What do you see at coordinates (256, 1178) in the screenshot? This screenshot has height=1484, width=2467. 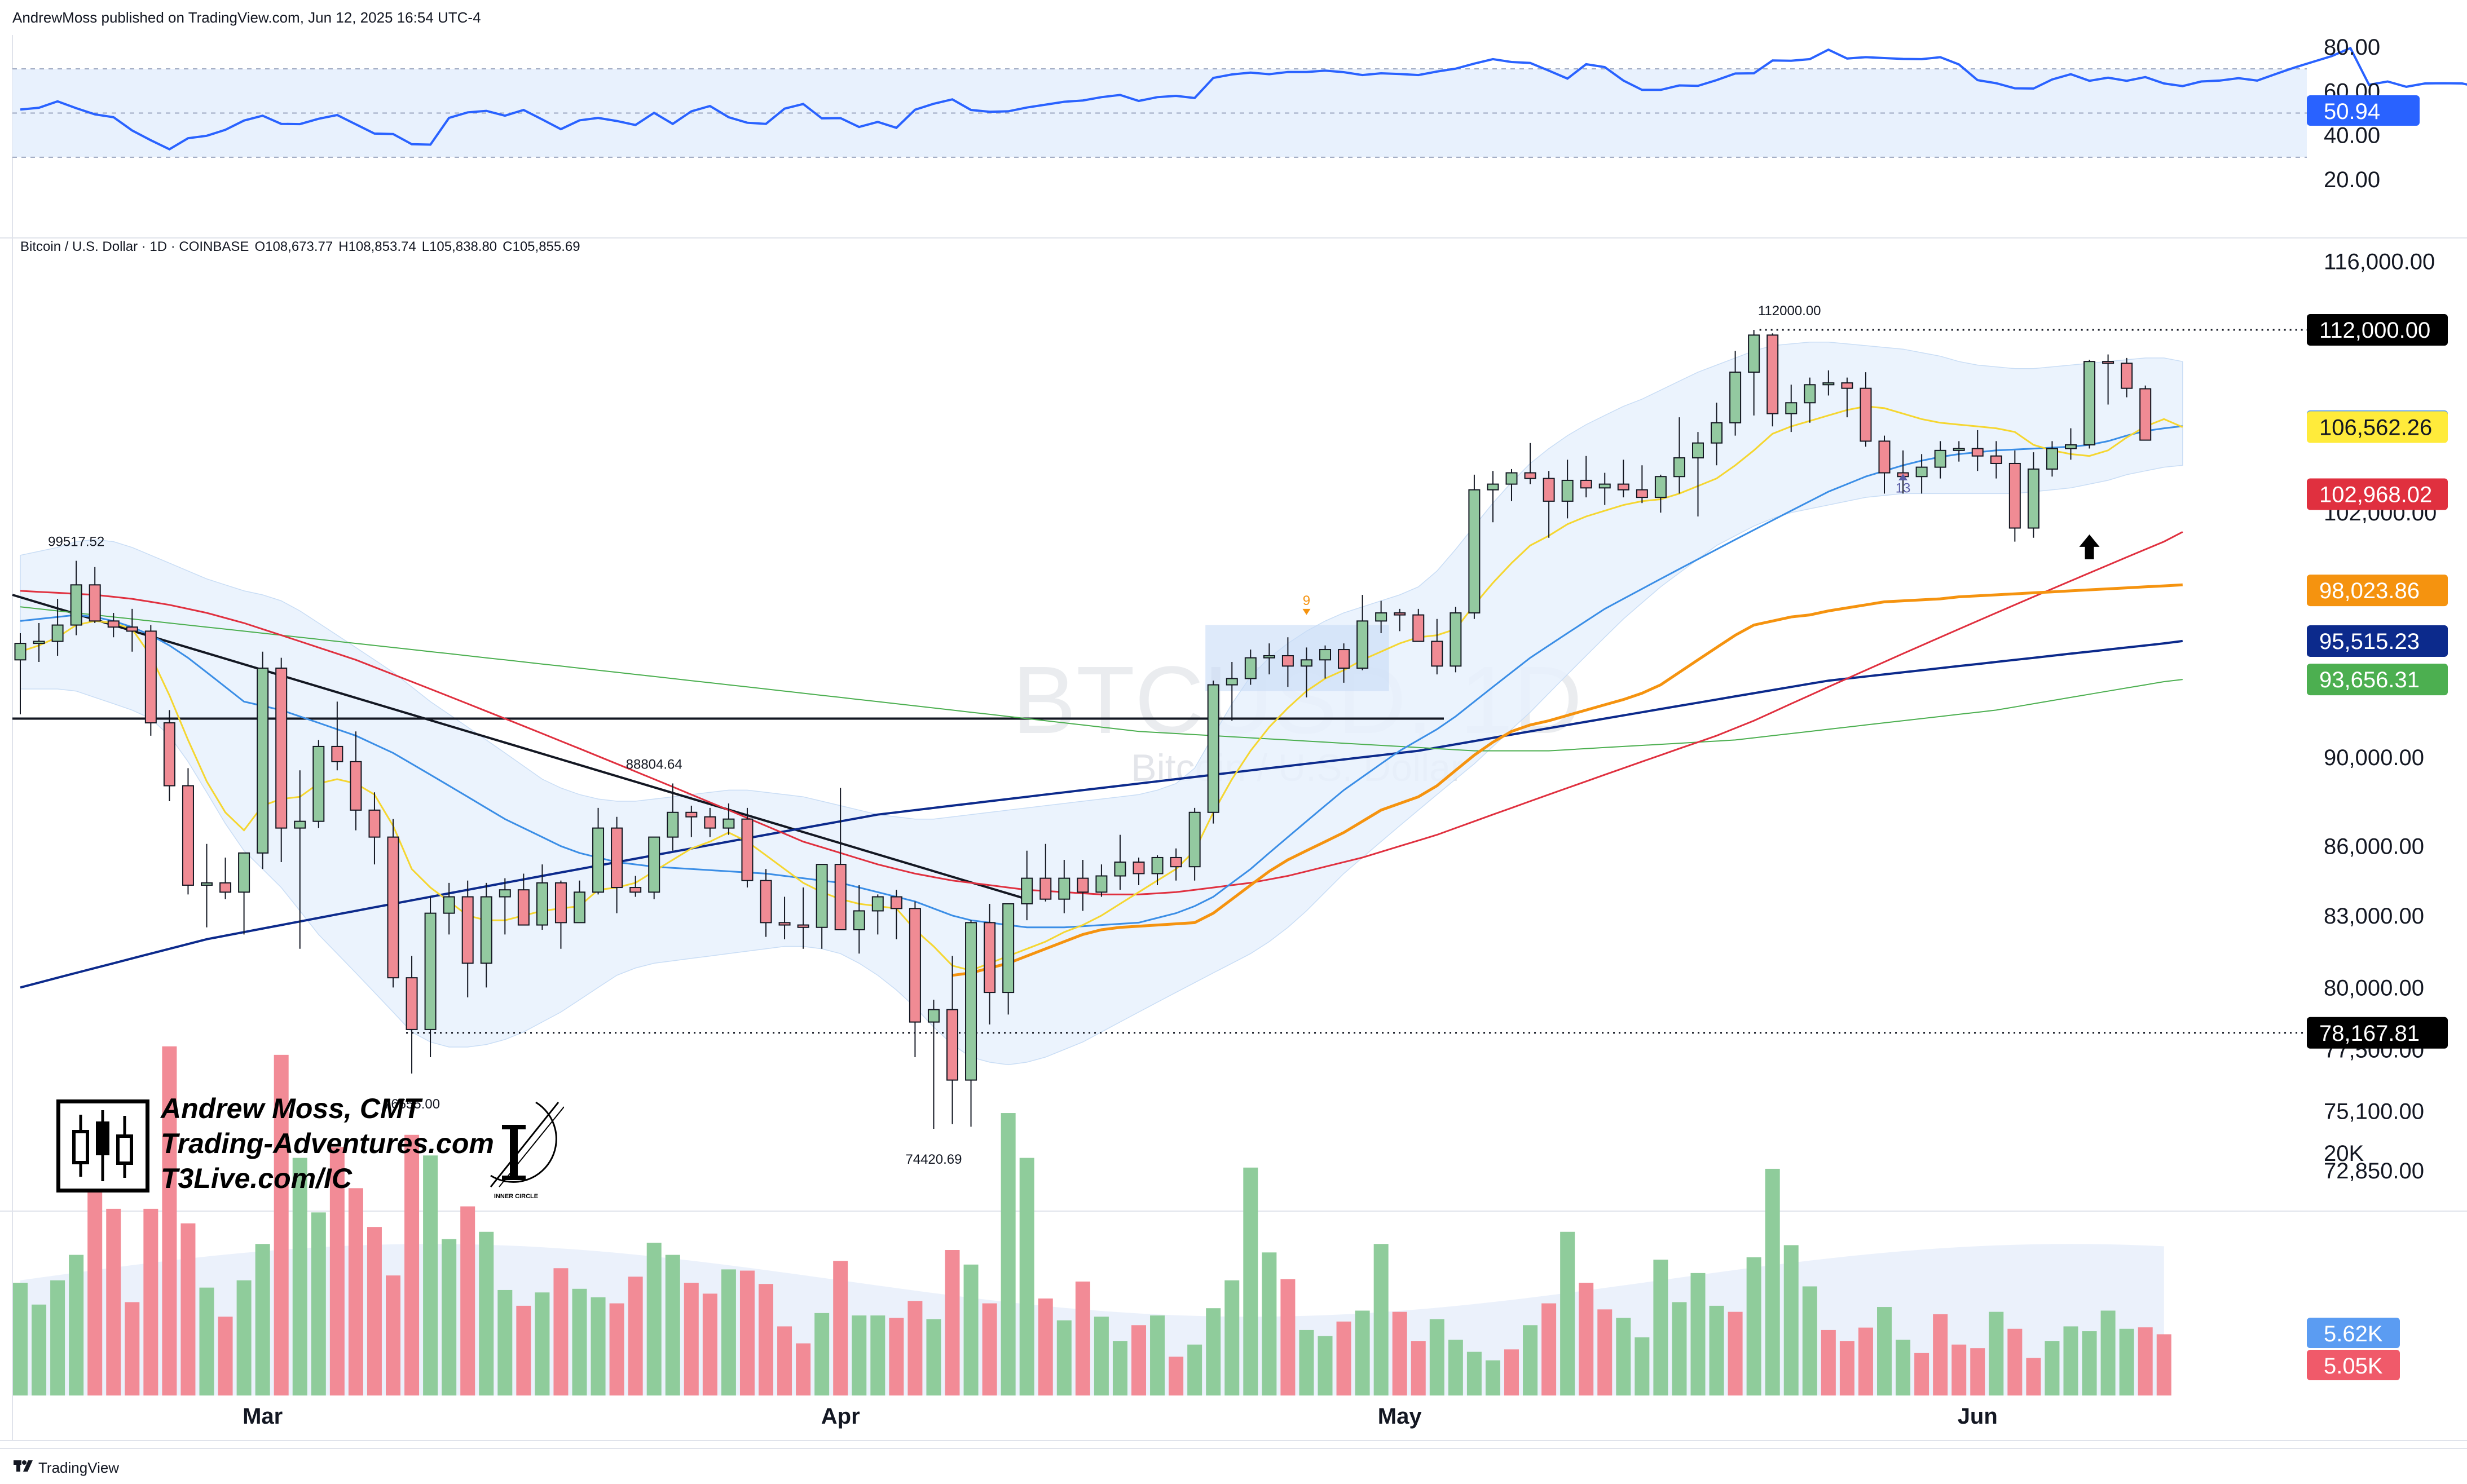 I see `author-link: T3Live.com/IC` at bounding box center [256, 1178].